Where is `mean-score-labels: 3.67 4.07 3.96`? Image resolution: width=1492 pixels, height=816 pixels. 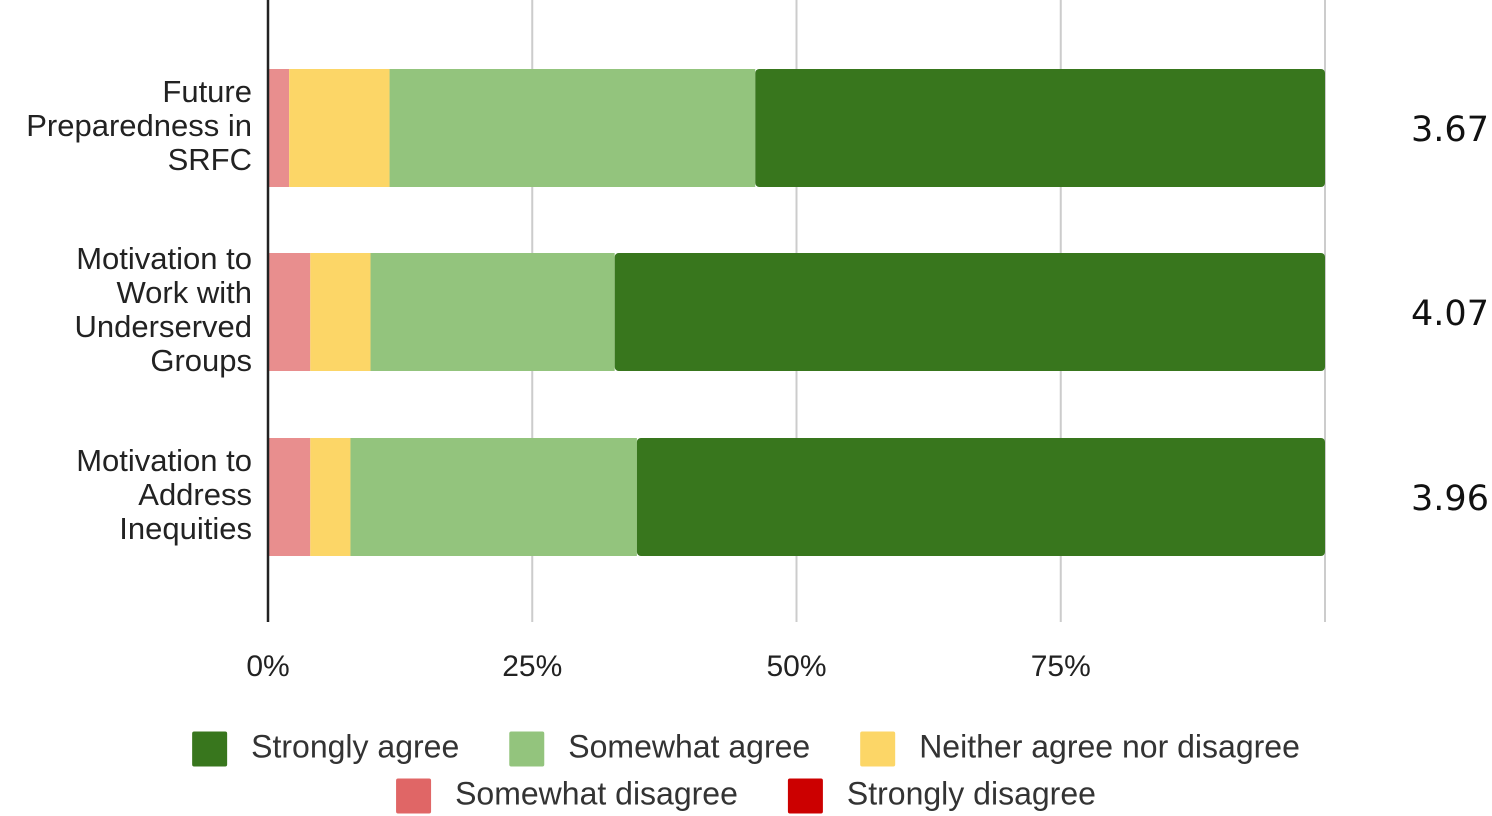 mean-score-labels: 3.67 4.07 3.96 is located at coordinates (1450, 314).